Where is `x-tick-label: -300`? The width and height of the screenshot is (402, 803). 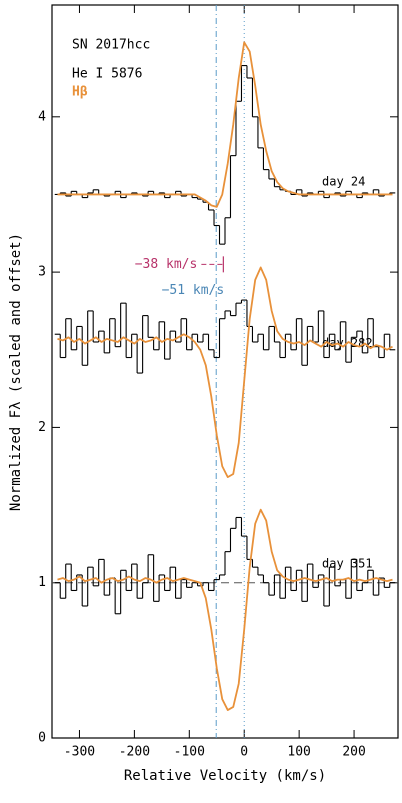
x-tick-label: -300 is located at coordinates (79, 752).